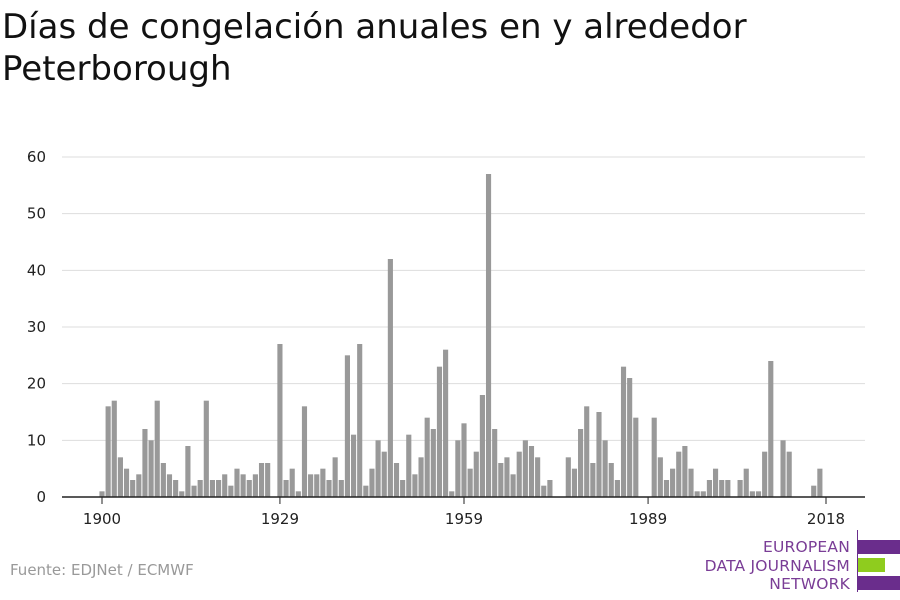  What do you see at coordinates (806, 547) in the screenshot?
I see `logo-line-european: EUROPEAN` at bounding box center [806, 547].